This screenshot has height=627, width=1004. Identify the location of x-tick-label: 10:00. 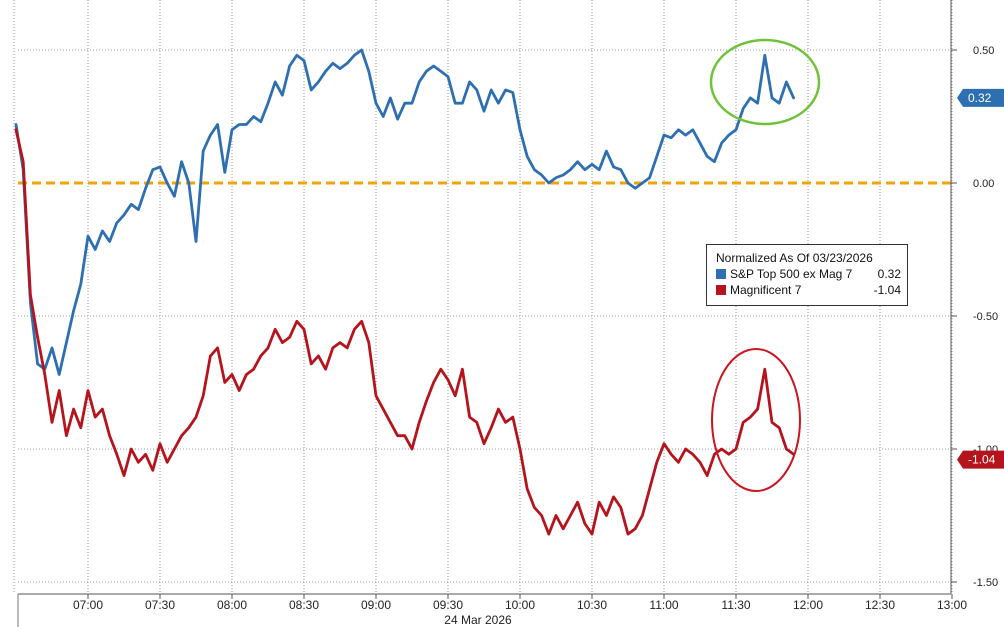
(520, 605).